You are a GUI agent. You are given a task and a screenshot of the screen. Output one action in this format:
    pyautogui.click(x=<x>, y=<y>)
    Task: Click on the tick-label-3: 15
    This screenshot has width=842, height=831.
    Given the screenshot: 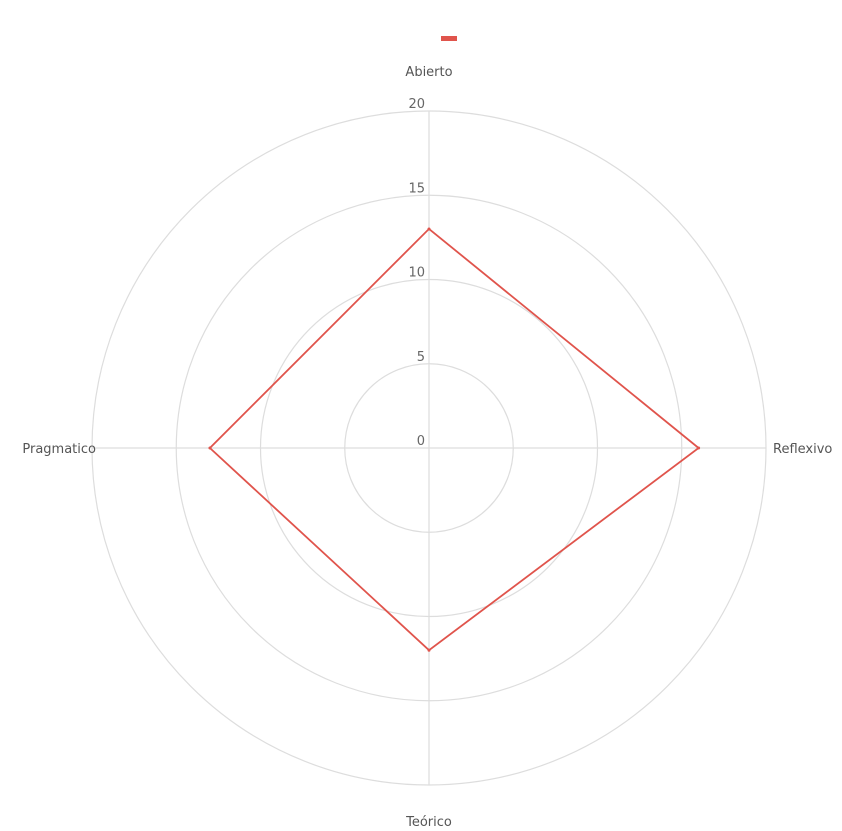 What is the action you would take?
    pyautogui.click(x=416, y=188)
    